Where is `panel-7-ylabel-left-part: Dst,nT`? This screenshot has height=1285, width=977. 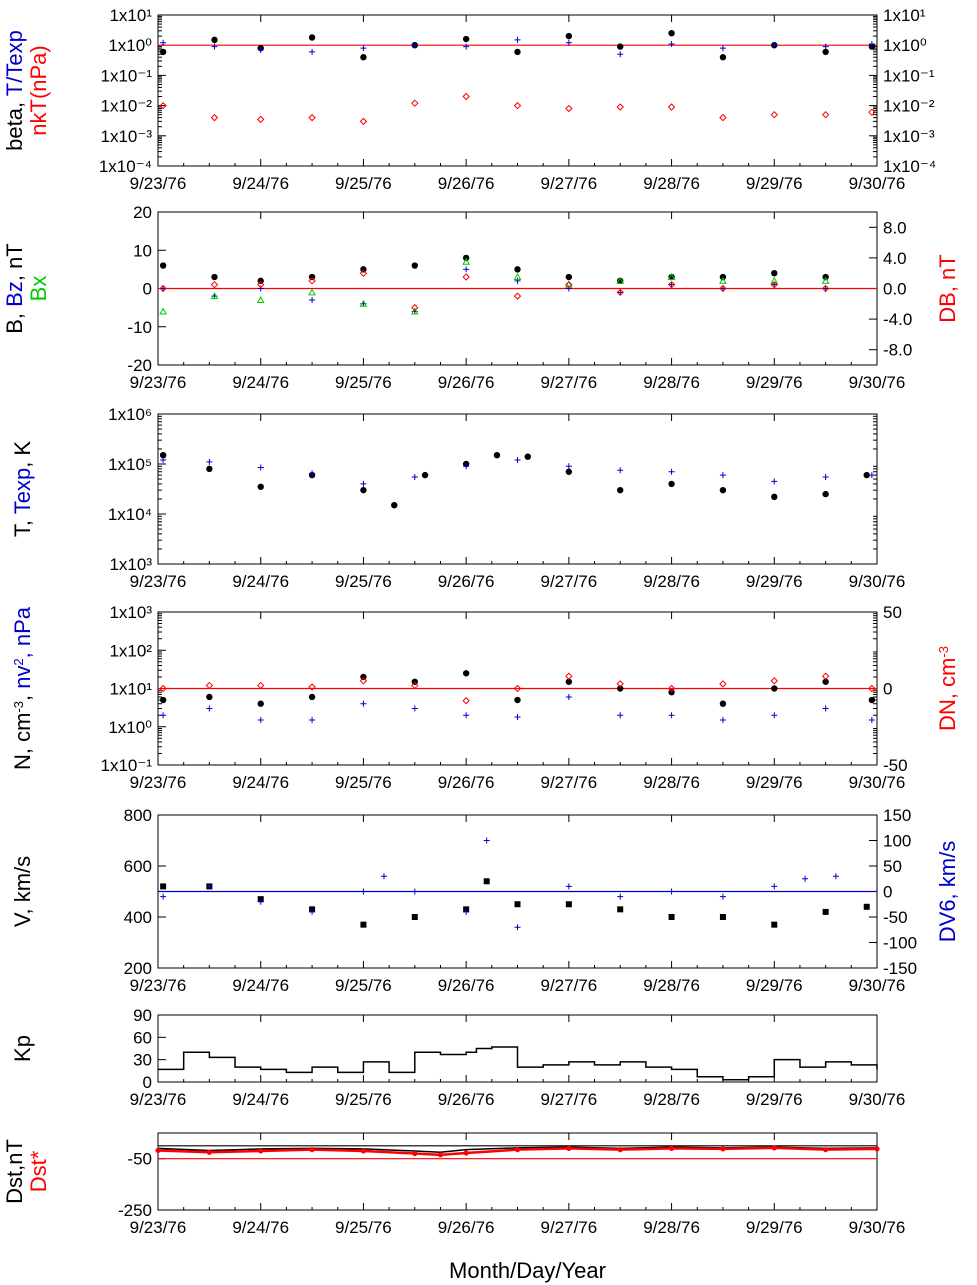
panel-7-ylabel-left-part: Dst,nT is located at coordinates (14, 1171).